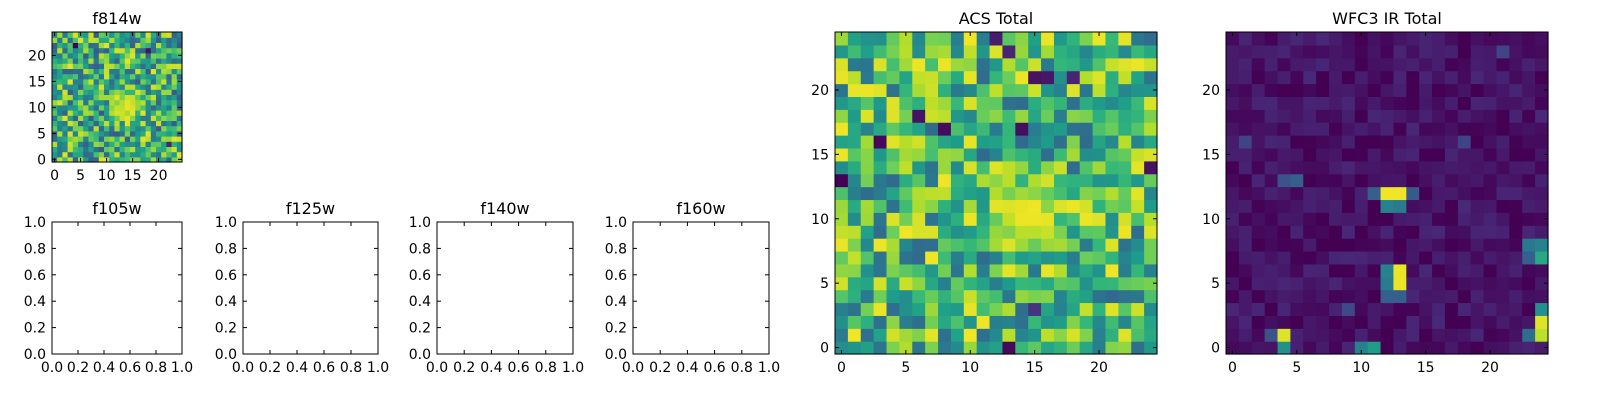 Image resolution: width=1600 pixels, height=400 pixels. Describe the element at coordinates (54, 176) in the screenshot. I see `x-tick-label: 0` at that location.